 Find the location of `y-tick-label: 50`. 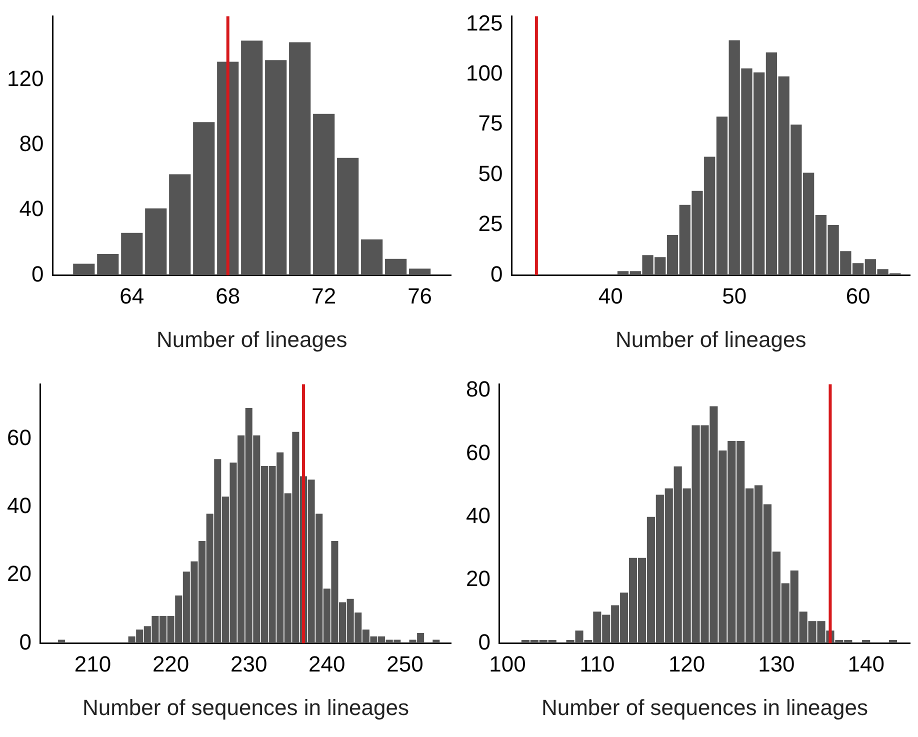

y-tick-label: 50 is located at coordinates (490, 173).